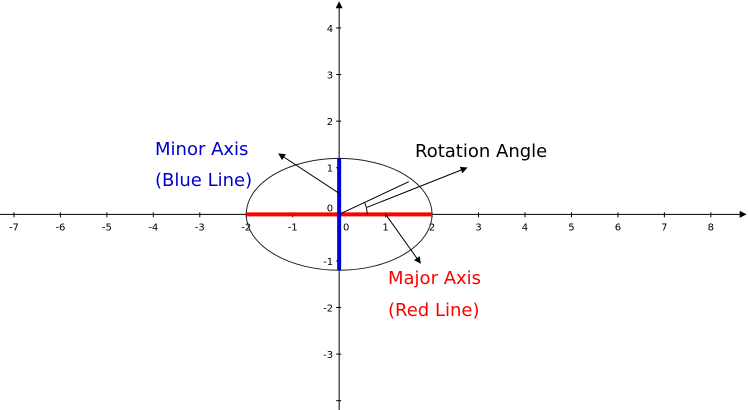 The width and height of the screenshot is (748, 410). What do you see at coordinates (203, 180) in the screenshot?
I see `minor-axis-label-line2: (Blue Line)` at bounding box center [203, 180].